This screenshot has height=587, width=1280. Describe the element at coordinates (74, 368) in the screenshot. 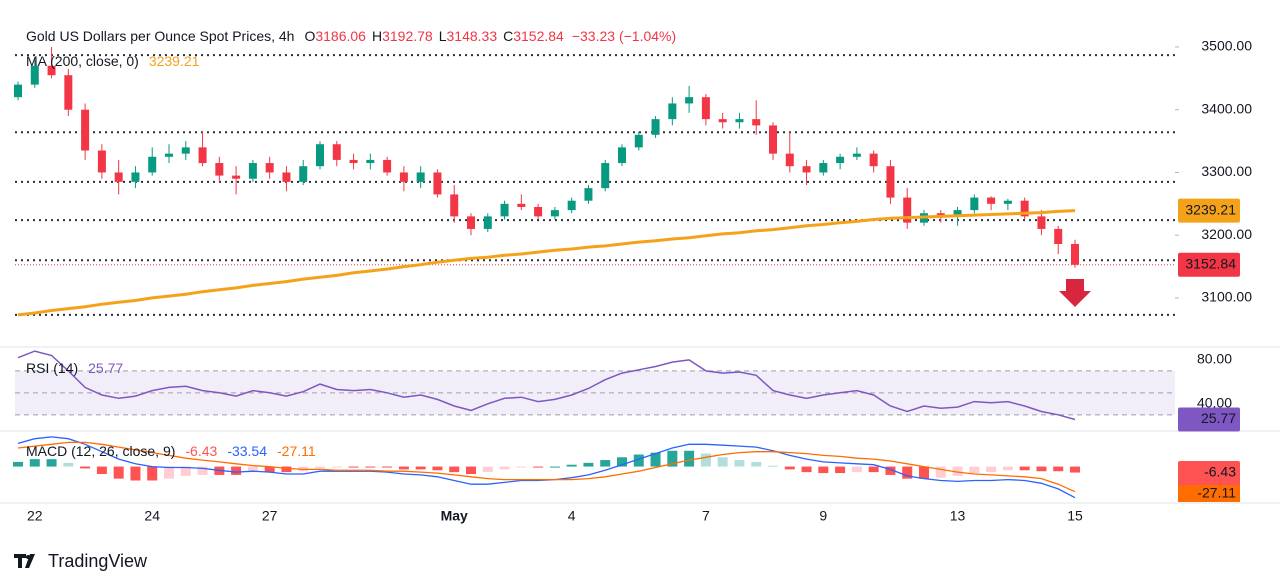

I see `rsi-legend: RSI (14) 25.77` at that location.